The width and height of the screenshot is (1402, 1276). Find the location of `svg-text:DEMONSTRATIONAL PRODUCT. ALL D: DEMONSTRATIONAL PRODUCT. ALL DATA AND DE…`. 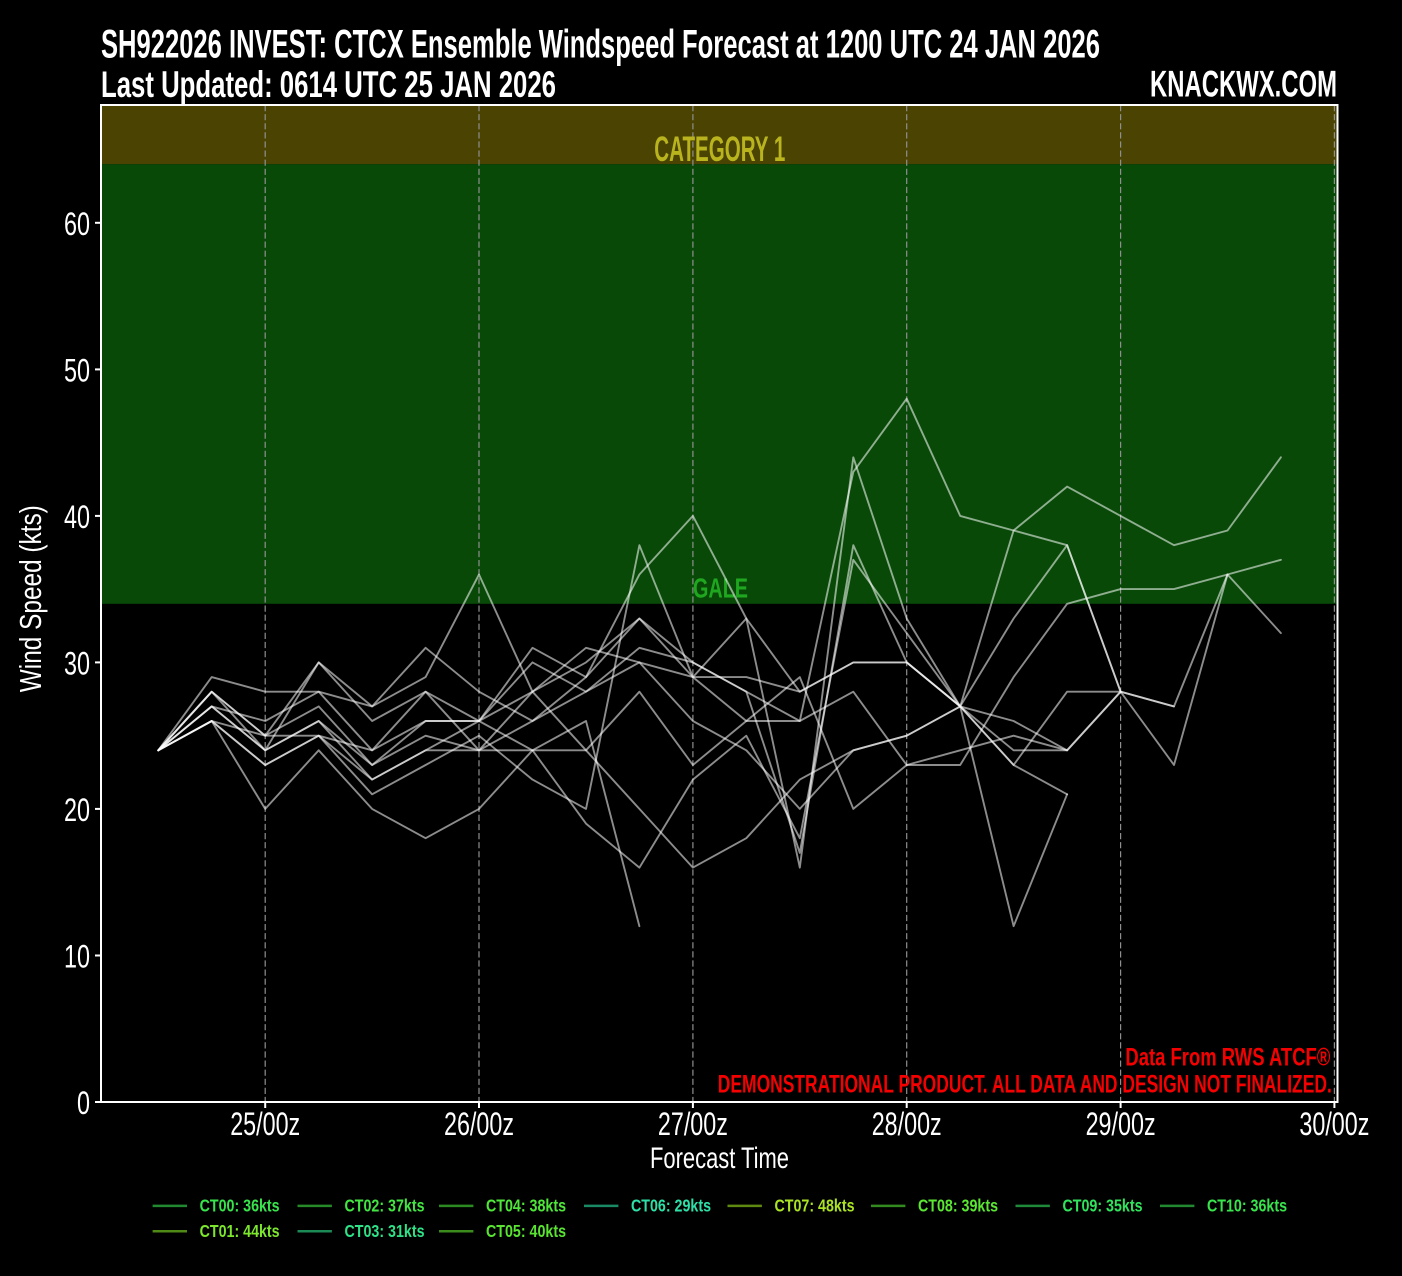

svg-text:DEMONSTRATIONAL PRODUCT. ALL D: DEMONSTRATIONAL PRODUCT. ALL DATA AND DE… is located at coordinates (1025, 1084).